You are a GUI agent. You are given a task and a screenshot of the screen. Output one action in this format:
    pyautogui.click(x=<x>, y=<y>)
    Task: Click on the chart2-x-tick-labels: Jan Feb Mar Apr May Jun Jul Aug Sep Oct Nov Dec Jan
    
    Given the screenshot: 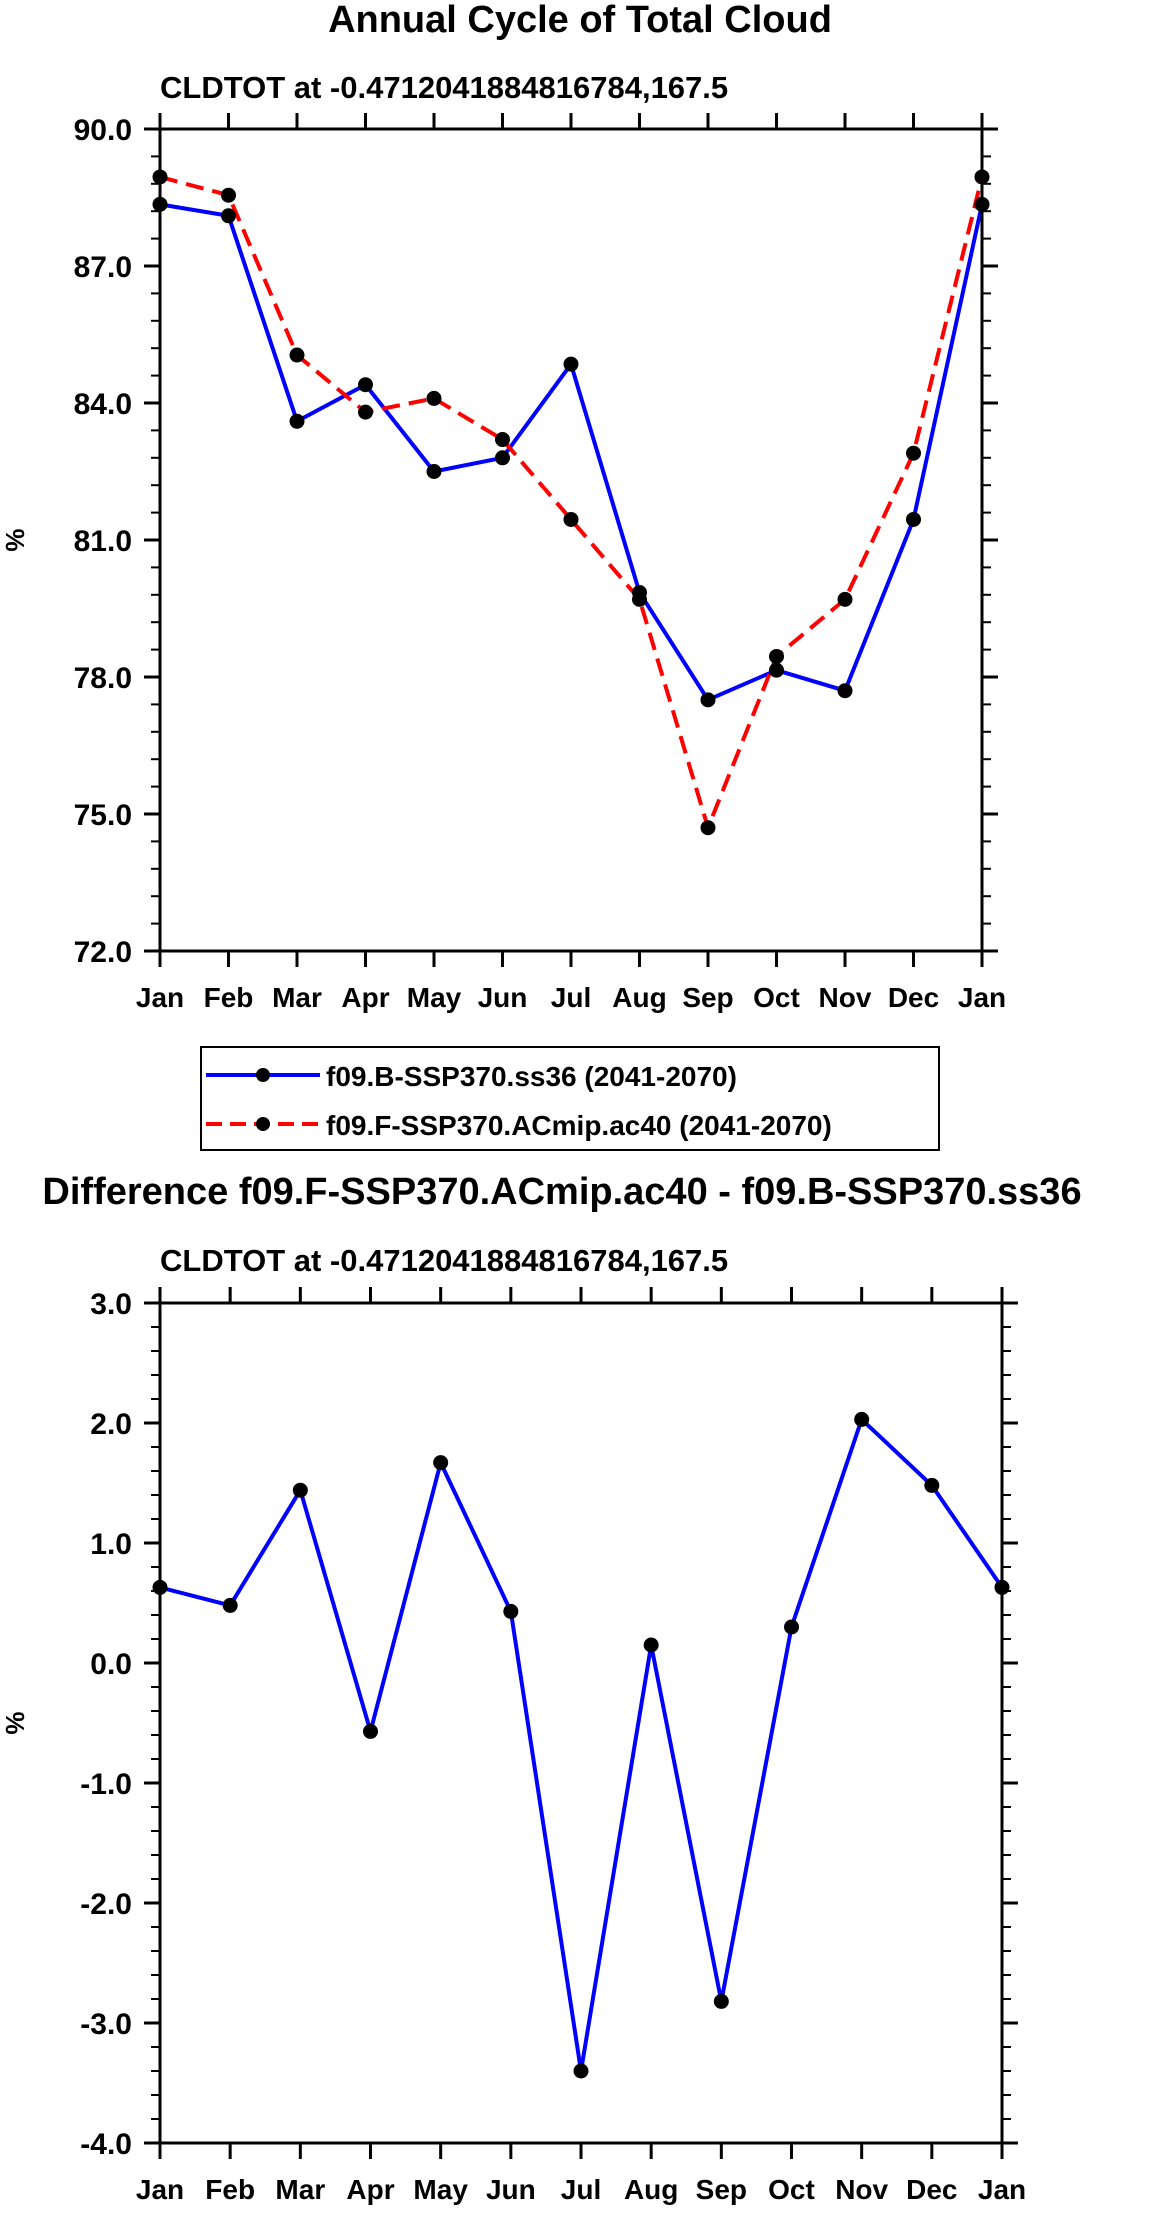 What is the action you would take?
    pyautogui.click(x=581, y=2189)
    